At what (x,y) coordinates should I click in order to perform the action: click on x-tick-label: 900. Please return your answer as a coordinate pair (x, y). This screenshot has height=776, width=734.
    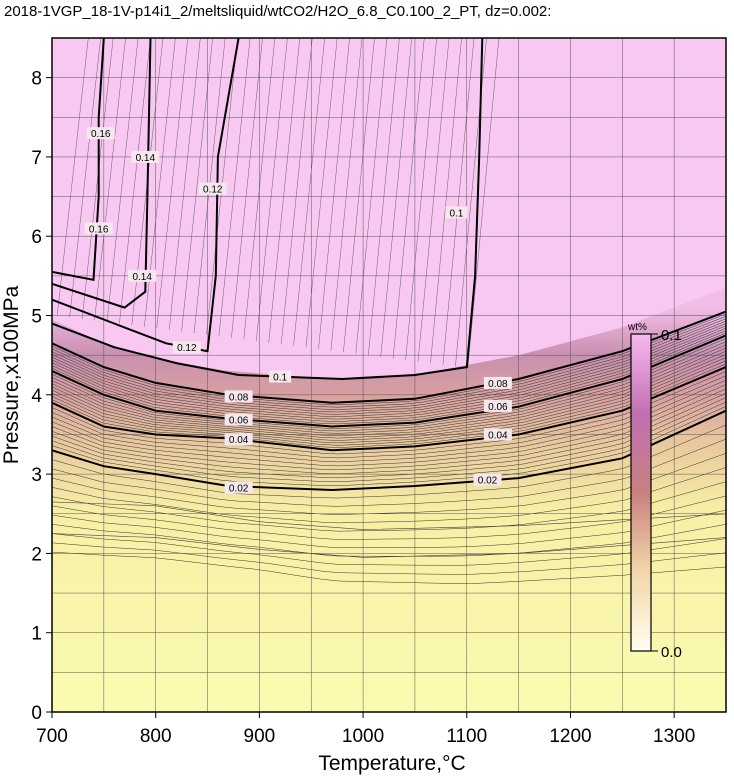
    Looking at the image, I should click on (260, 736).